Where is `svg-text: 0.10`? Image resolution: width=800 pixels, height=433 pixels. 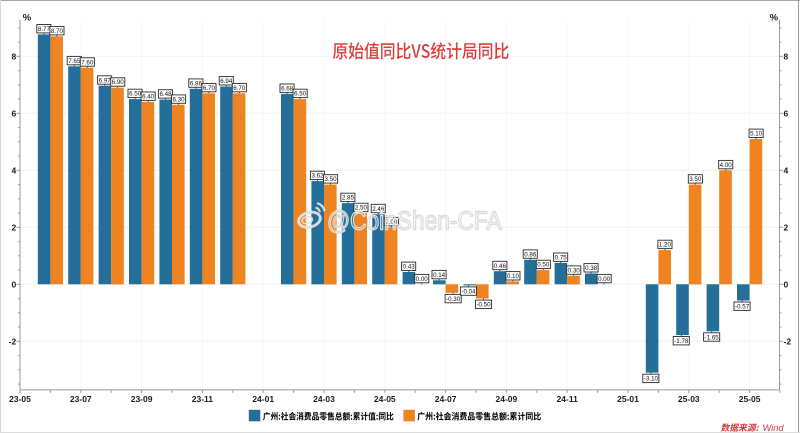
svg-text: 0.10 is located at coordinates (513, 276).